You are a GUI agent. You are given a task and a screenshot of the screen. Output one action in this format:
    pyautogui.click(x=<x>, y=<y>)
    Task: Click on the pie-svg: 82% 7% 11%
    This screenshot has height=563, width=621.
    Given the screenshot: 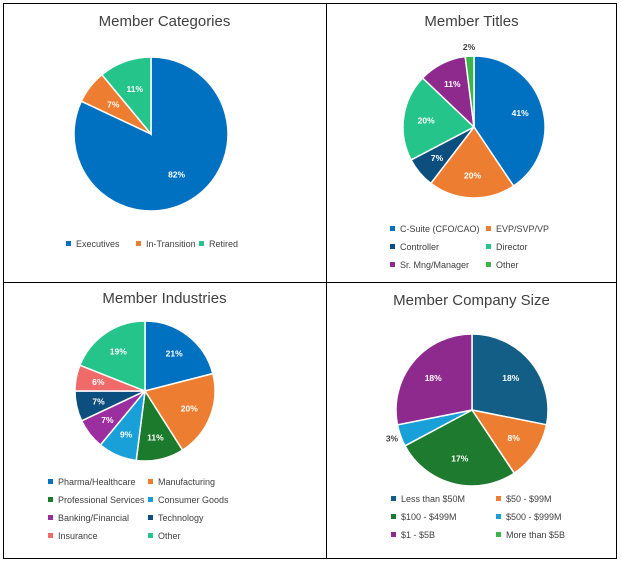 What is the action you would take?
    pyautogui.click(x=151, y=134)
    